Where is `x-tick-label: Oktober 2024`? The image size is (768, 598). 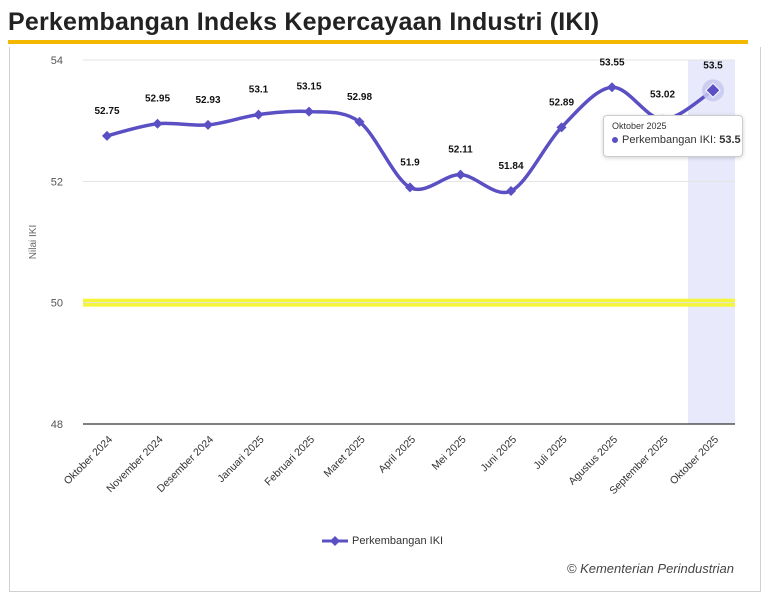 x-tick-label: Oktober 2024 is located at coordinates (89, 461).